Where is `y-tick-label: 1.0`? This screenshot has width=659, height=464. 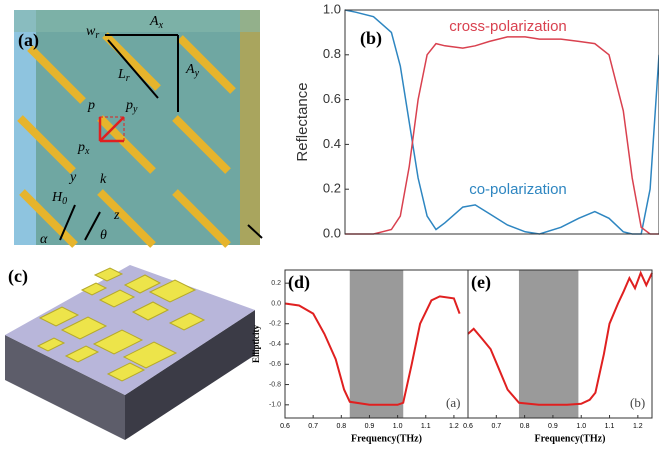
y-tick-label: 1.0 is located at coordinates (332, 8).